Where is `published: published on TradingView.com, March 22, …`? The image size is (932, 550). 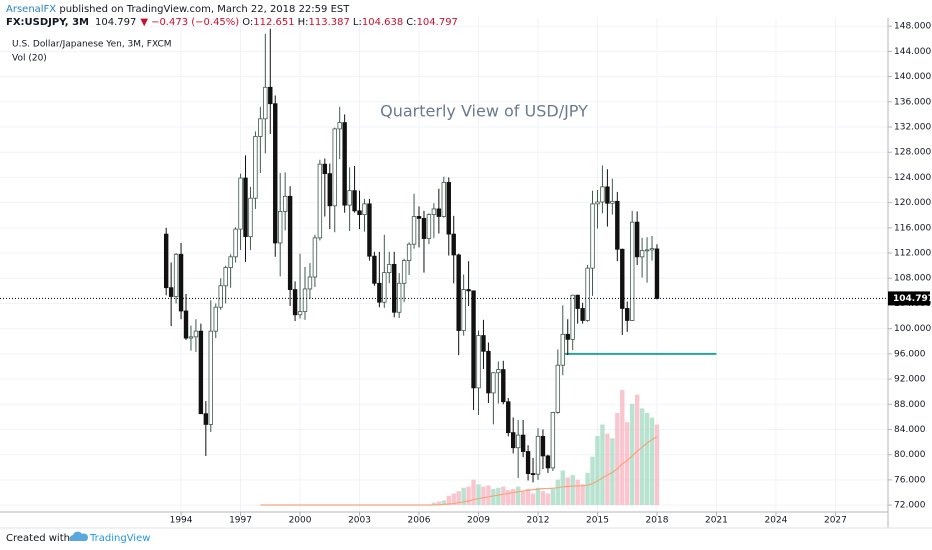 published: published on TradingView.com, March 22, … is located at coordinates (203, 9).